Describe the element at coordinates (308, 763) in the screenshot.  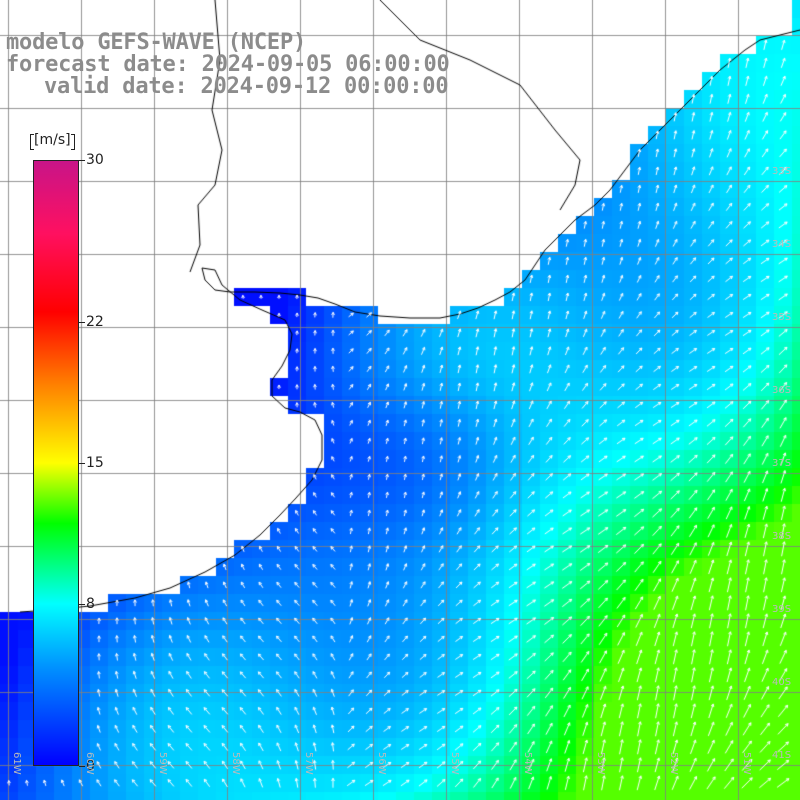
I see `longitude-label: 57W` at that location.